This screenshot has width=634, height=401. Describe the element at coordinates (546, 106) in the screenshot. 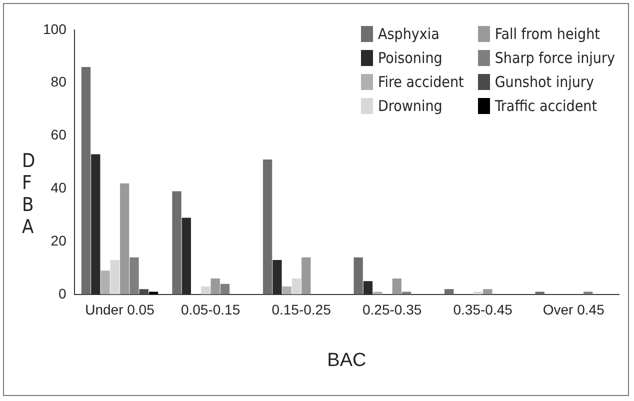

I see `legend-label: Traffic accident` at that location.